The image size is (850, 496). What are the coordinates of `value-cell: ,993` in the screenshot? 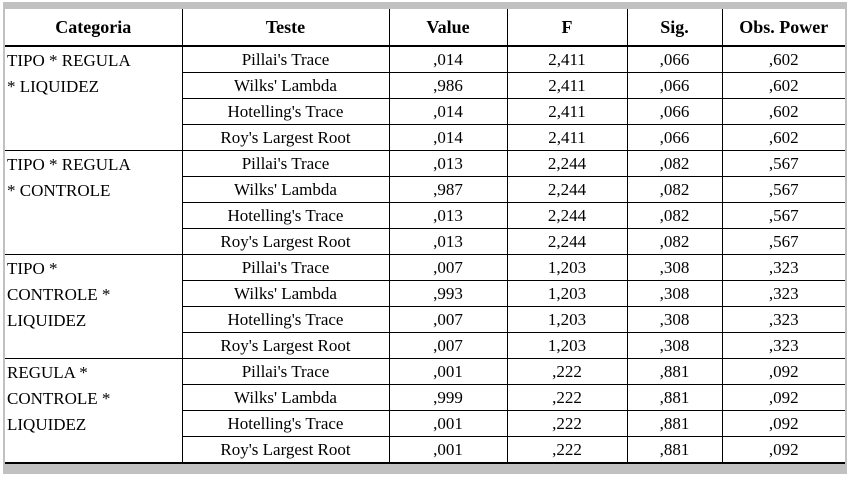 It's located at (448, 293).